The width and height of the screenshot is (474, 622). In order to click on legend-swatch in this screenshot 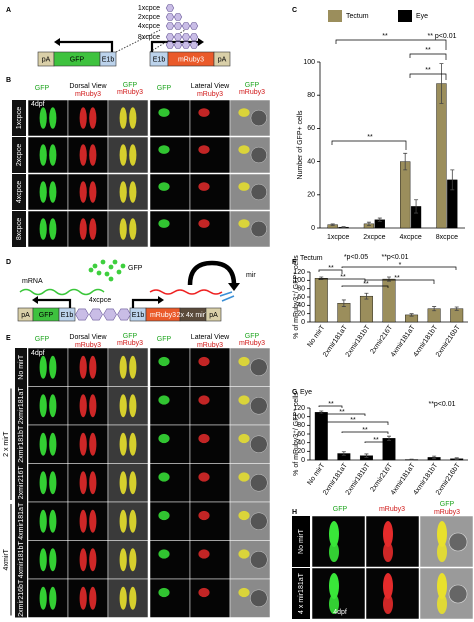, I will do `click(335, 16)`.